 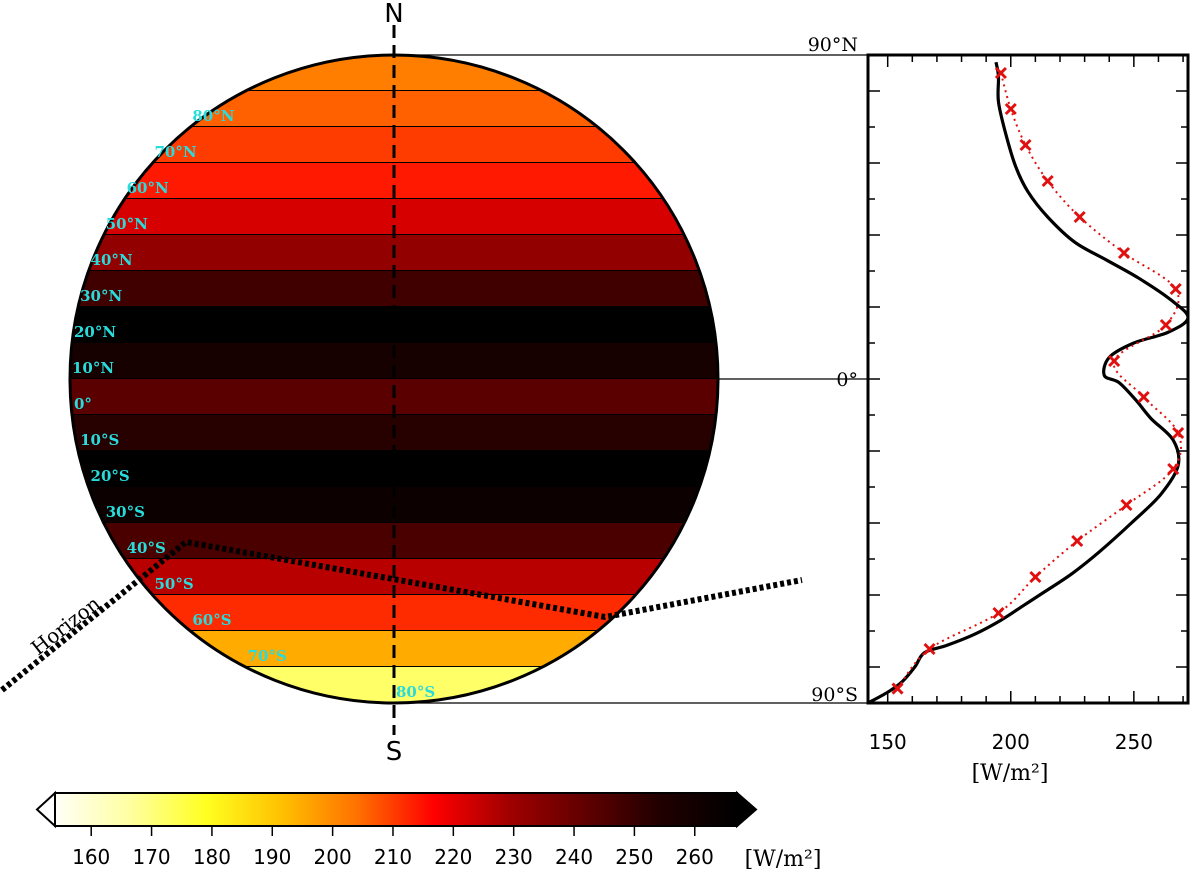 I want to click on profile-x-axis-label: [W/m²], so click(x=1010, y=773).